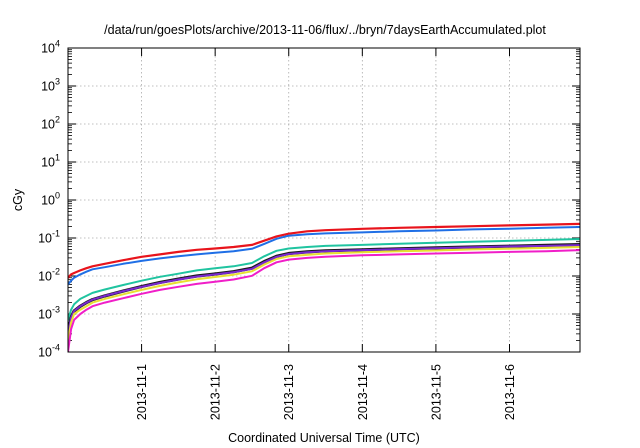 Image resolution: width=640 pixels, height=448 pixels. I want to click on x-tick-label: 2013-11-3, so click(289, 392).